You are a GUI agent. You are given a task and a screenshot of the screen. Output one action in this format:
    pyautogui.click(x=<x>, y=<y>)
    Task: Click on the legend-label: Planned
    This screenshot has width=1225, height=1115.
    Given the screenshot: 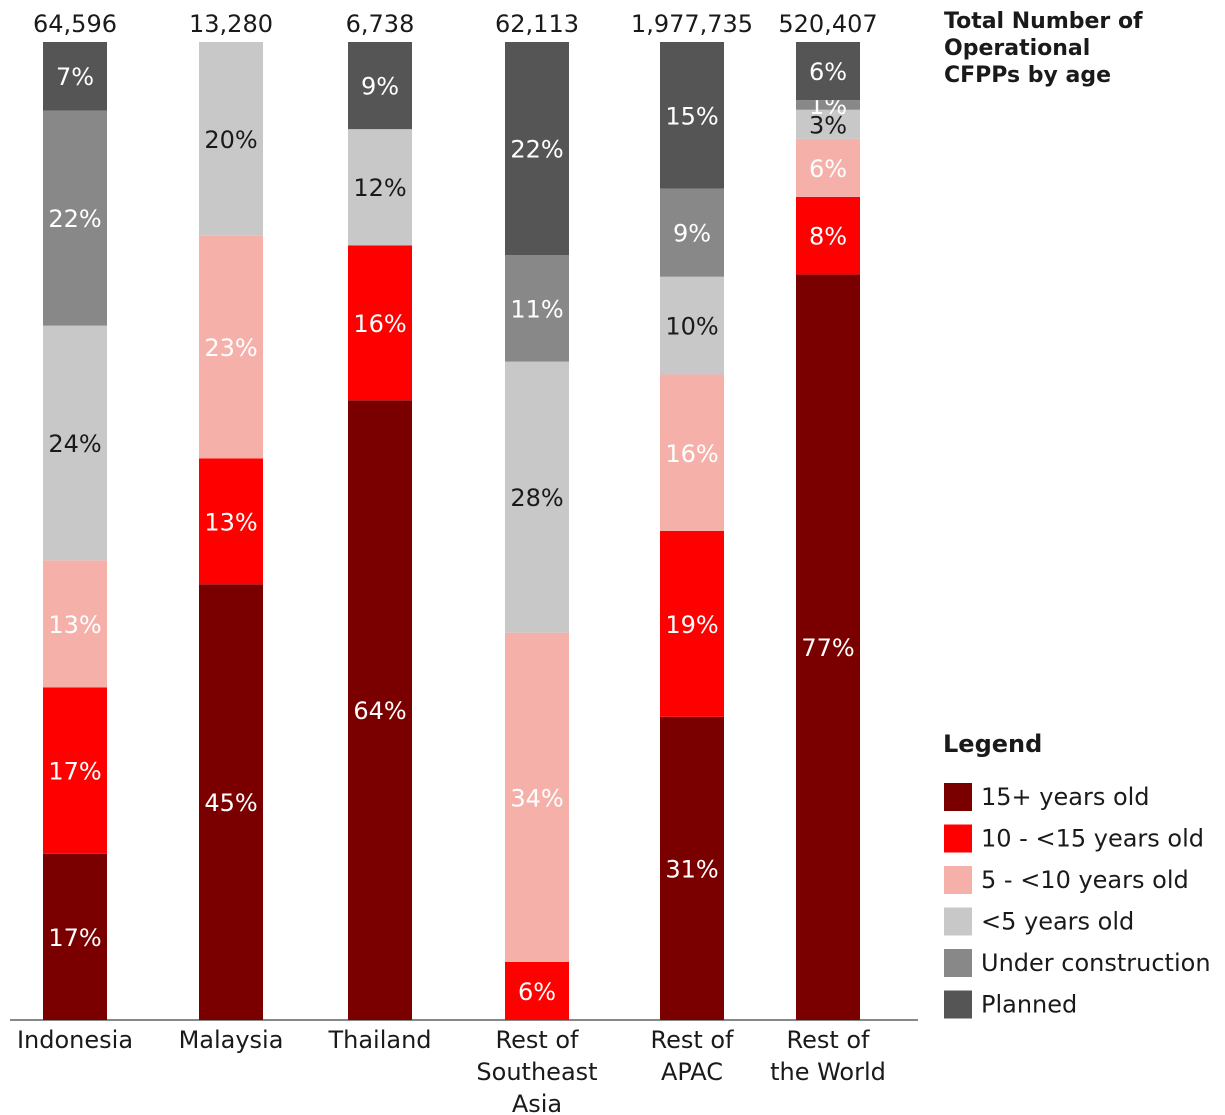 What is the action you would take?
    pyautogui.click(x=1029, y=1005)
    